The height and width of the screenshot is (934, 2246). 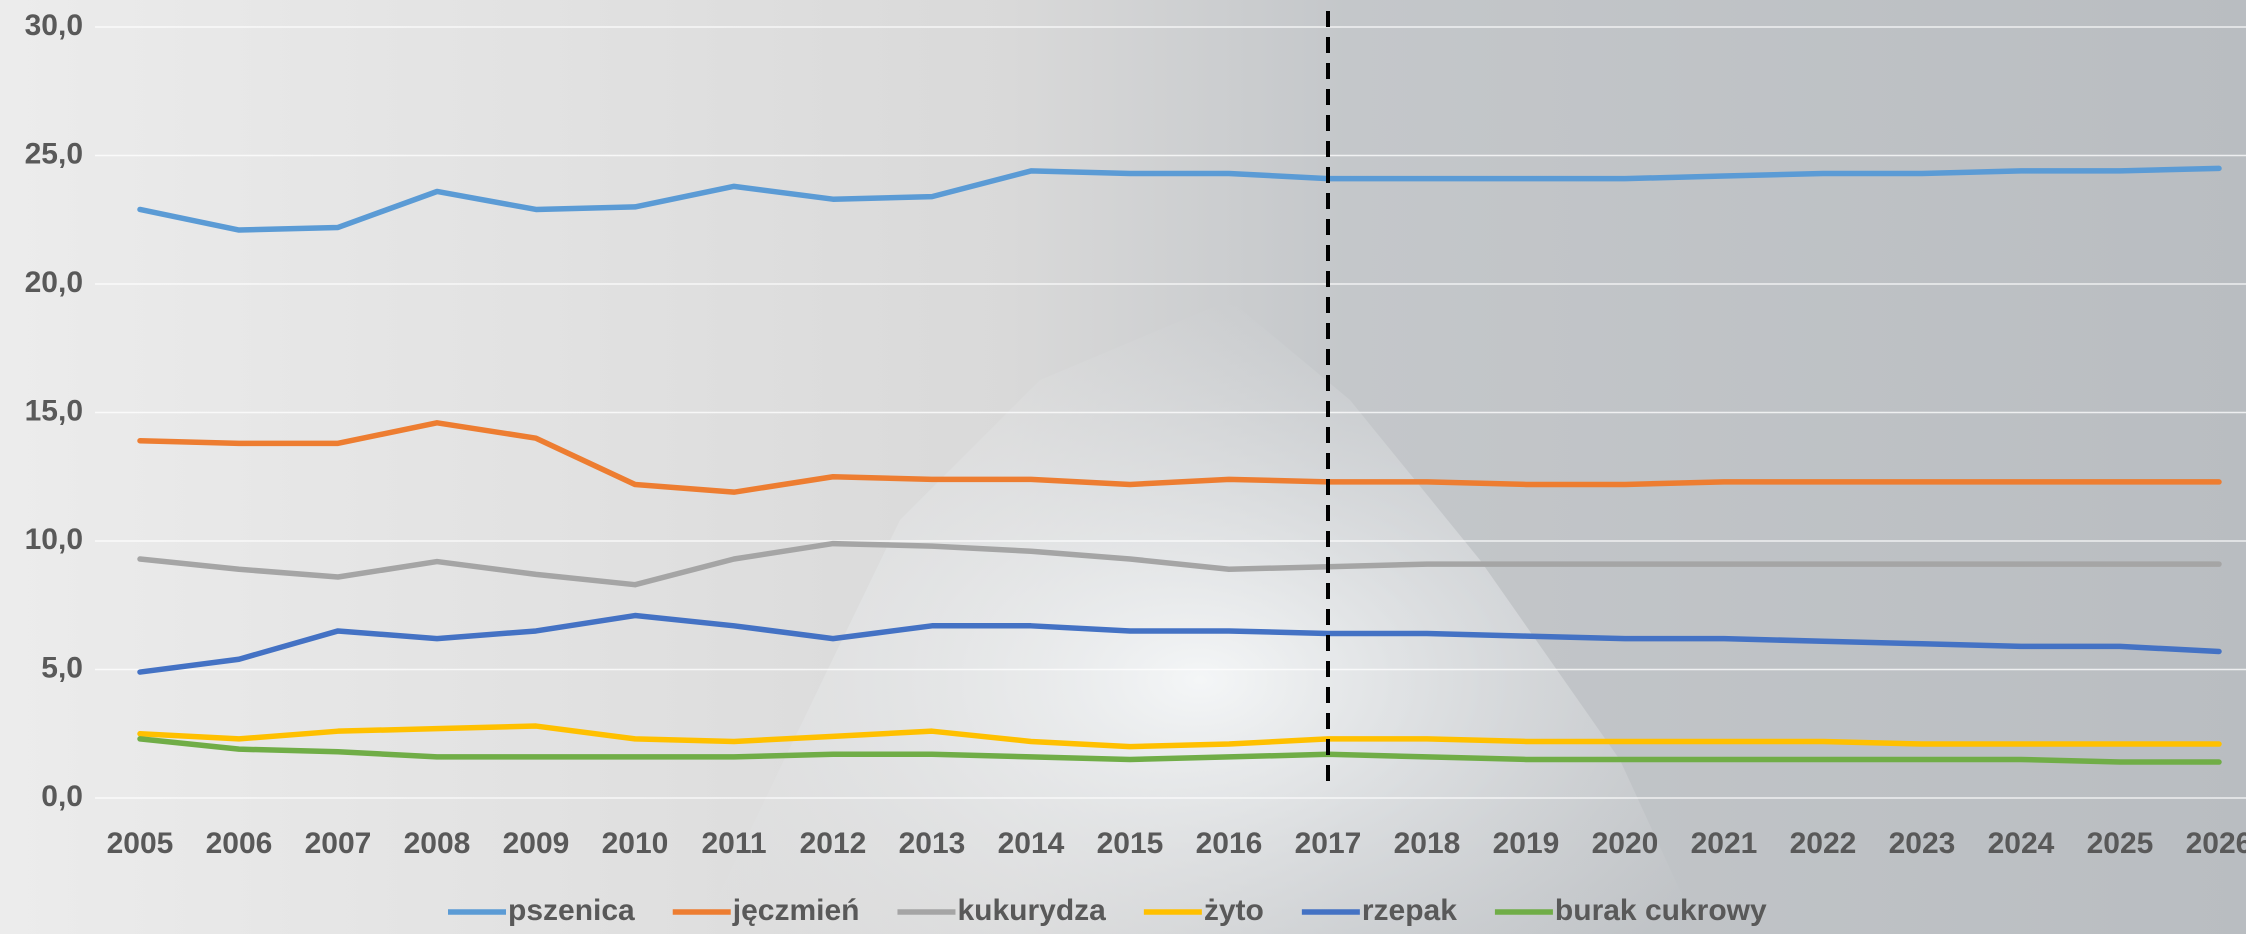 What do you see at coordinates (1625, 843) in the screenshot?
I see `x-tick-label: 2020` at bounding box center [1625, 843].